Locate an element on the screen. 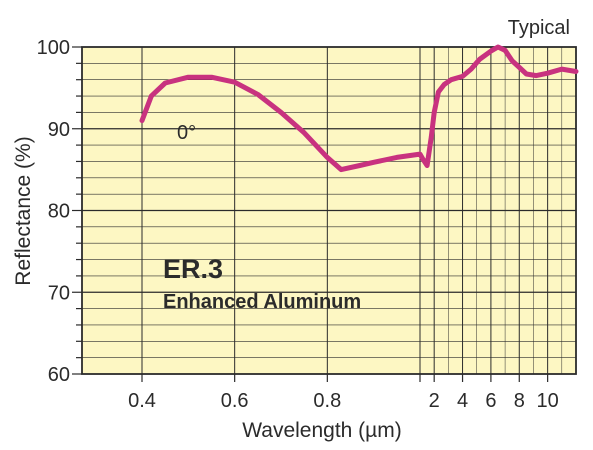  y-tick-label: 100 is located at coordinates (53, 48).